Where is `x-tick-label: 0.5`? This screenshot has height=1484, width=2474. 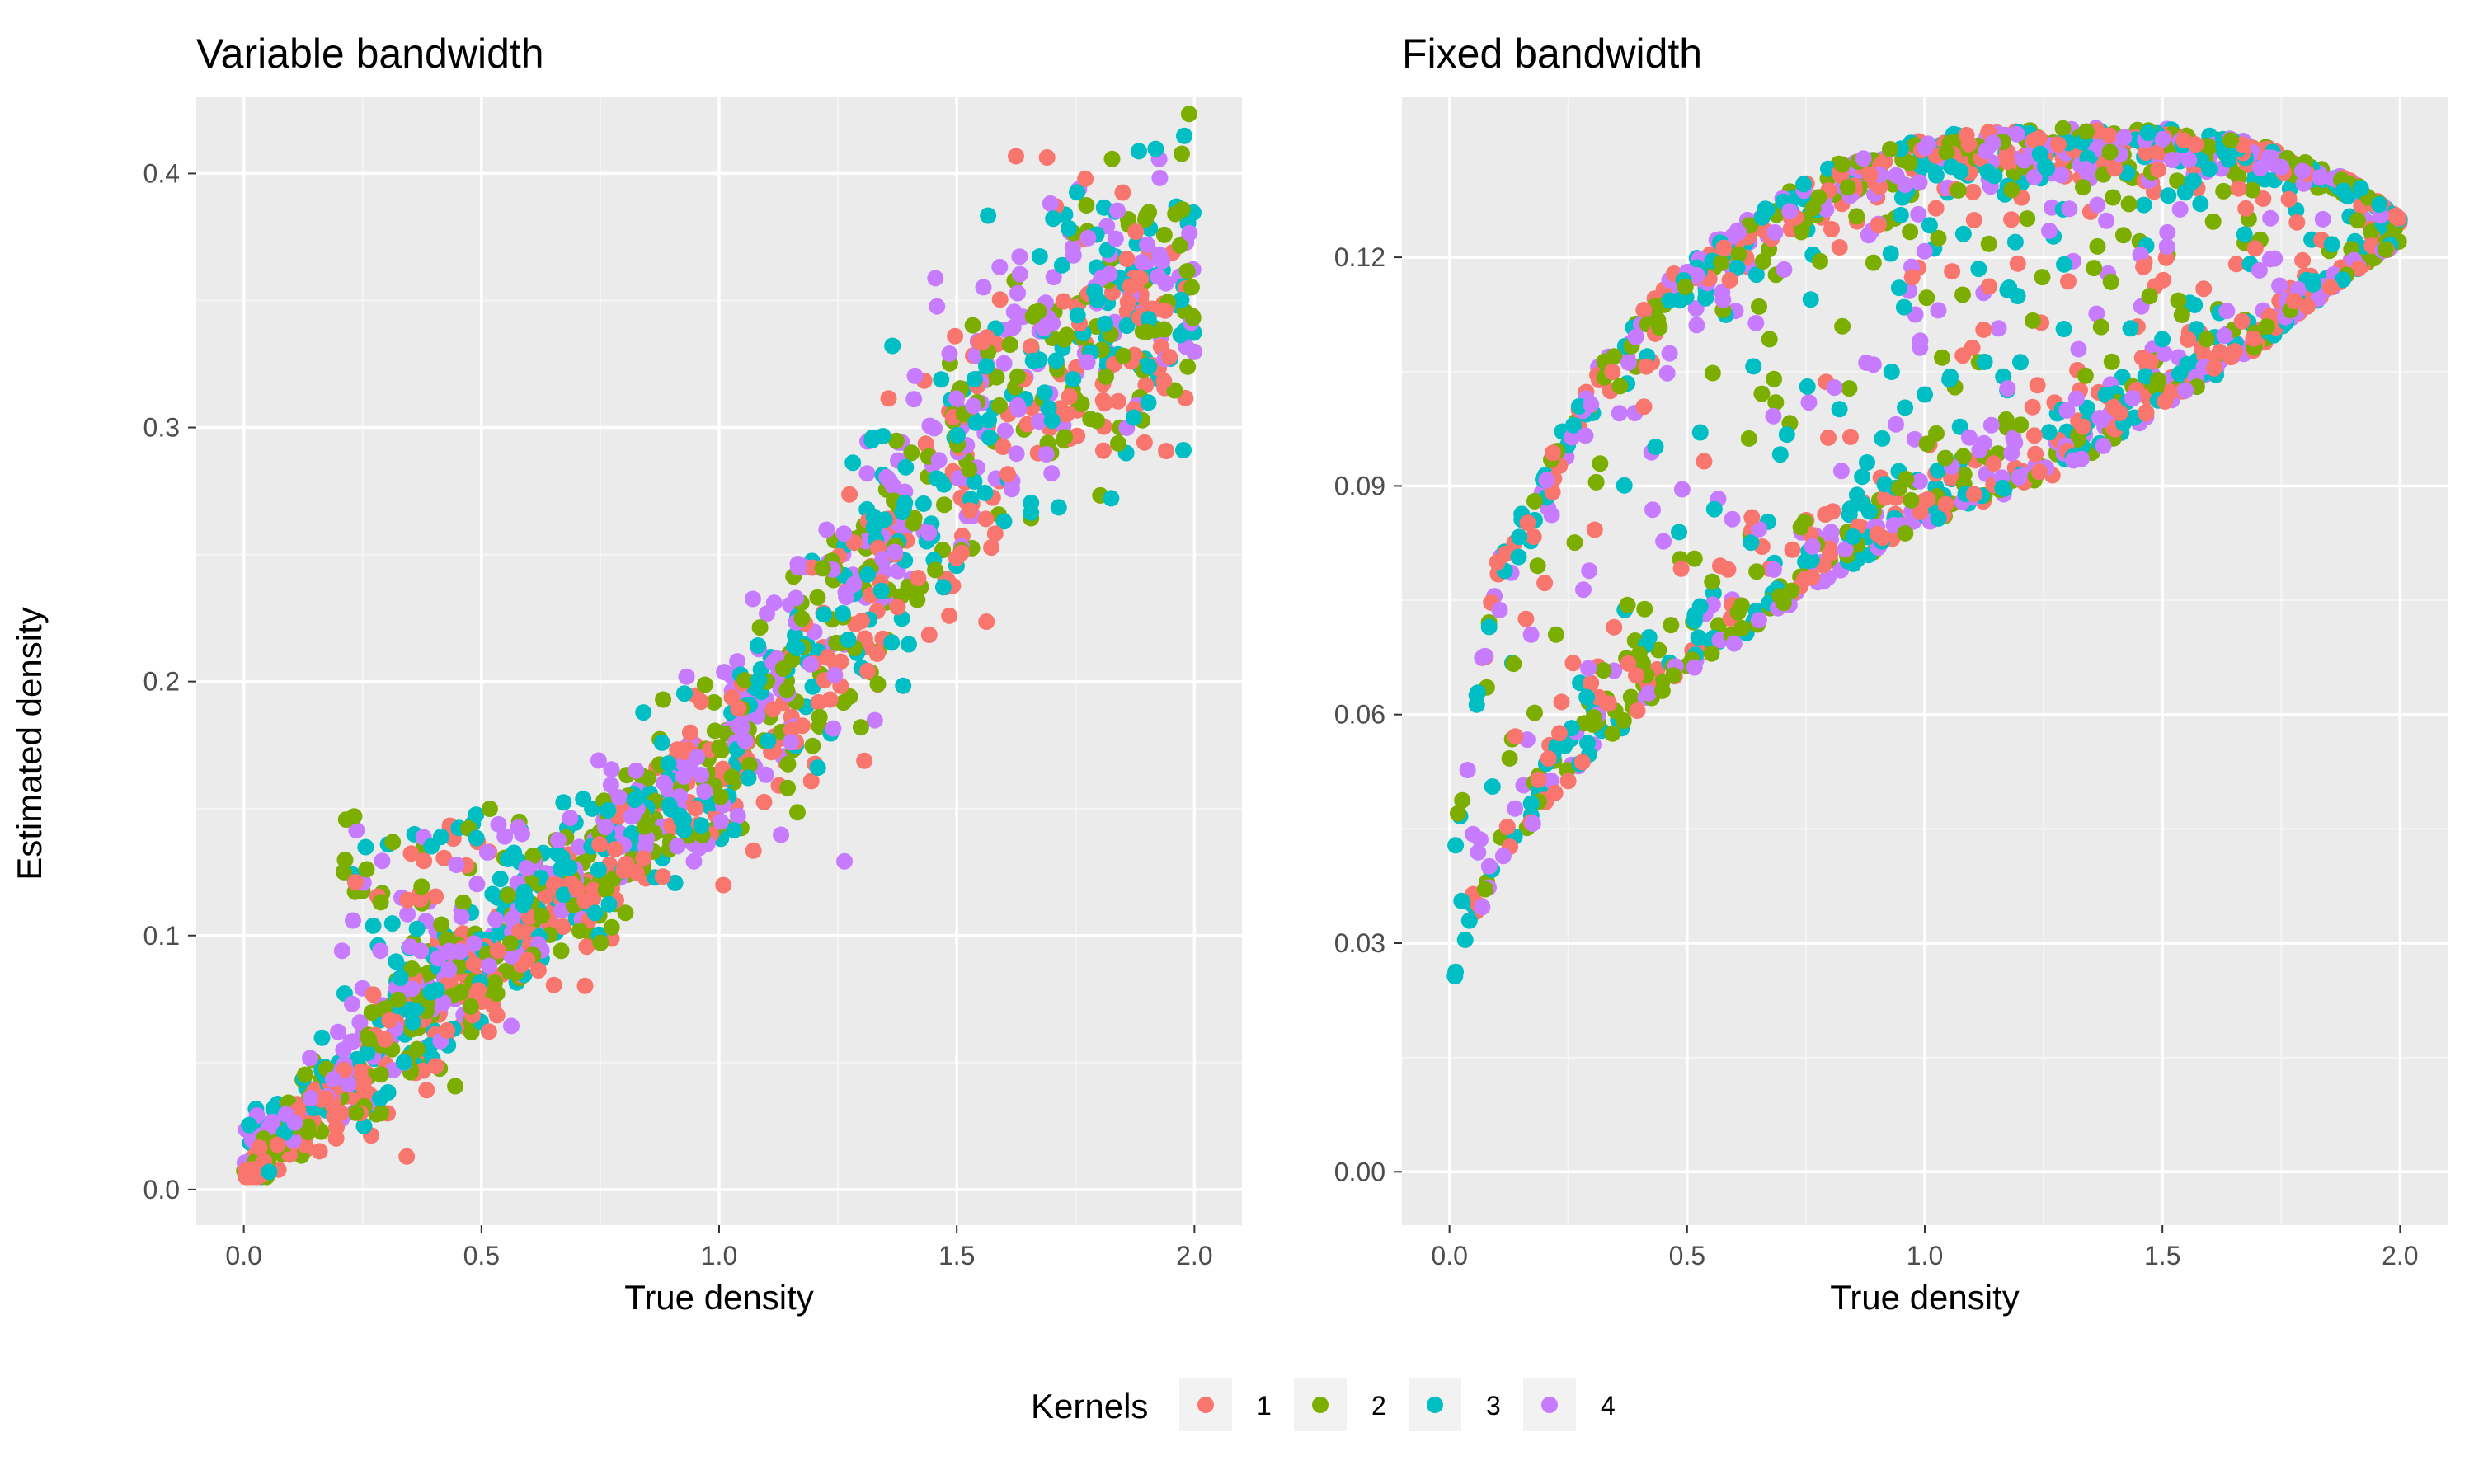 x-tick-label: 0.5 is located at coordinates (1687, 1255).